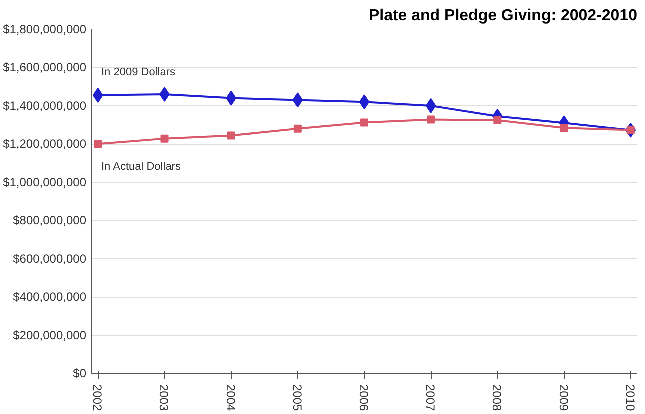 The height and width of the screenshot is (414, 645). Describe the element at coordinates (297, 398) in the screenshot. I see `x-tick-label: 2005` at that location.